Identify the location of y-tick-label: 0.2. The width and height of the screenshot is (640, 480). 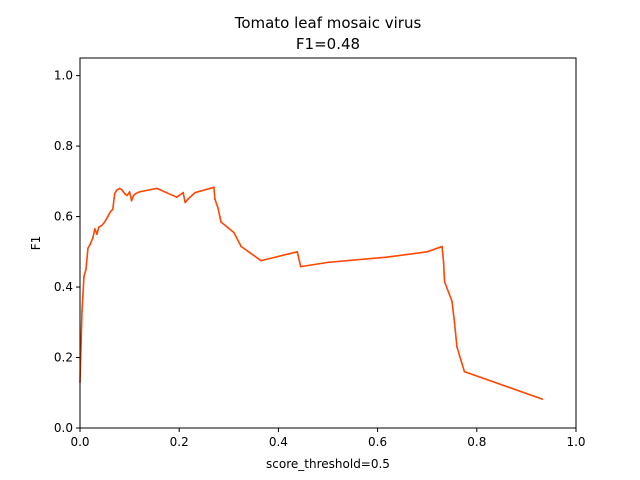
(63, 358).